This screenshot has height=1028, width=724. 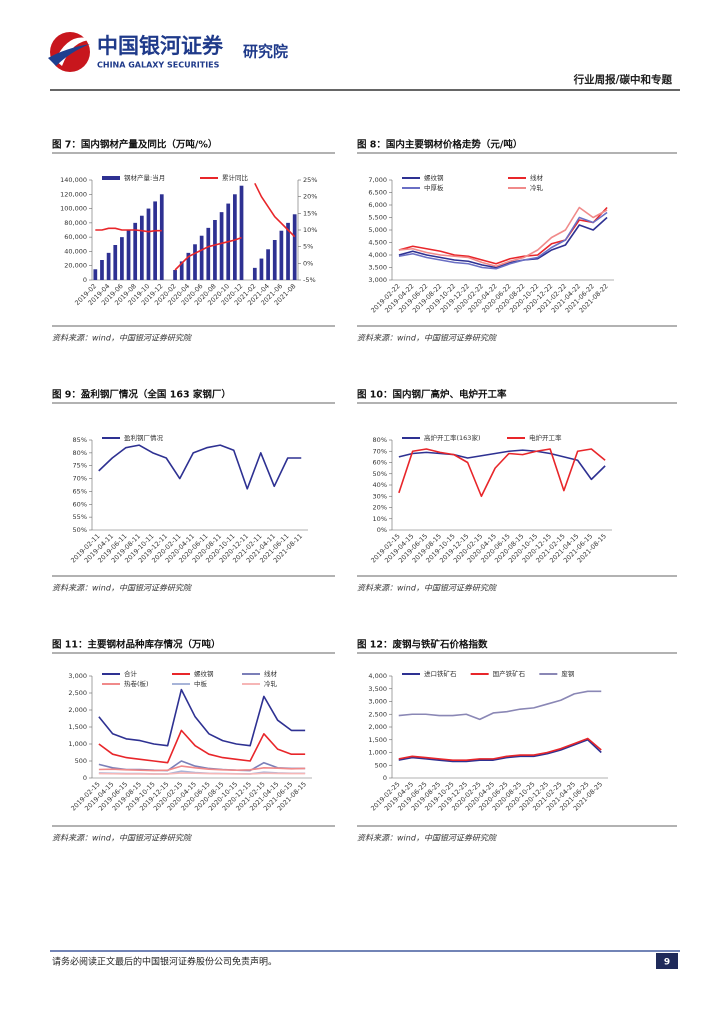 I want to click on legend-label: 电炉开工率, so click(x=545, y=437).